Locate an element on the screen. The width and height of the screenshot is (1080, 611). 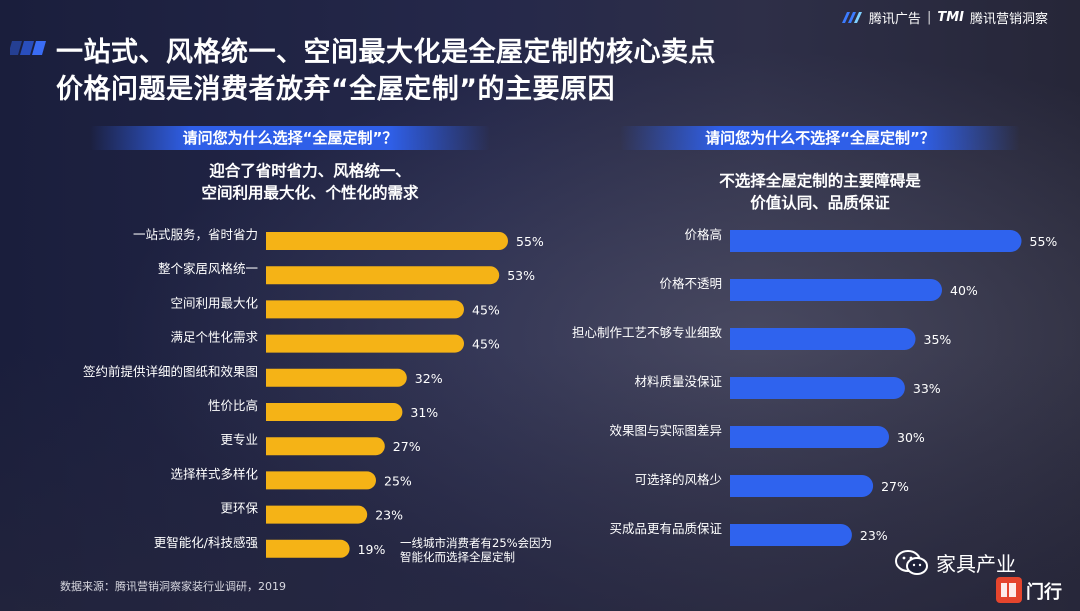
data-source: 数据来源：腾讯营销洞察家装行业调研，2019 is located at coordinates (173, 586).